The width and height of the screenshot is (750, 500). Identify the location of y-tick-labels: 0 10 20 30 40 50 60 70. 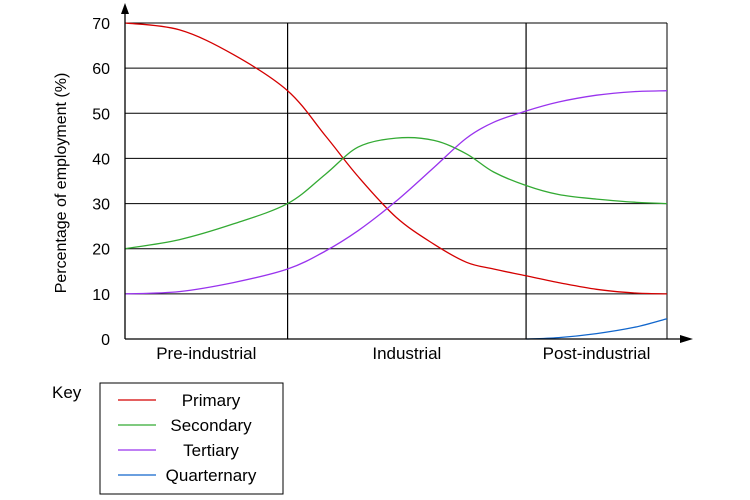
(101, 182).